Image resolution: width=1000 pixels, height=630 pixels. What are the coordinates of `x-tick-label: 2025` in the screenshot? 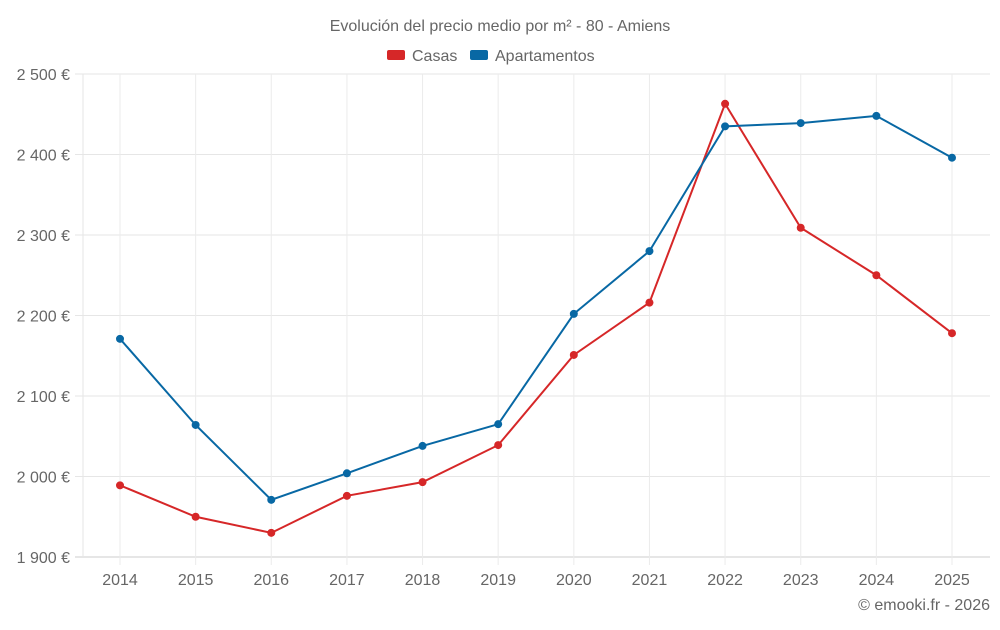 It's located at (952, 580).